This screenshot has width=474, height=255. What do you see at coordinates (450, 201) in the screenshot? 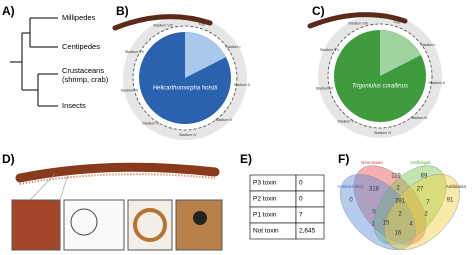
I see `venn-count: 91` at bounding box center [450, 201].